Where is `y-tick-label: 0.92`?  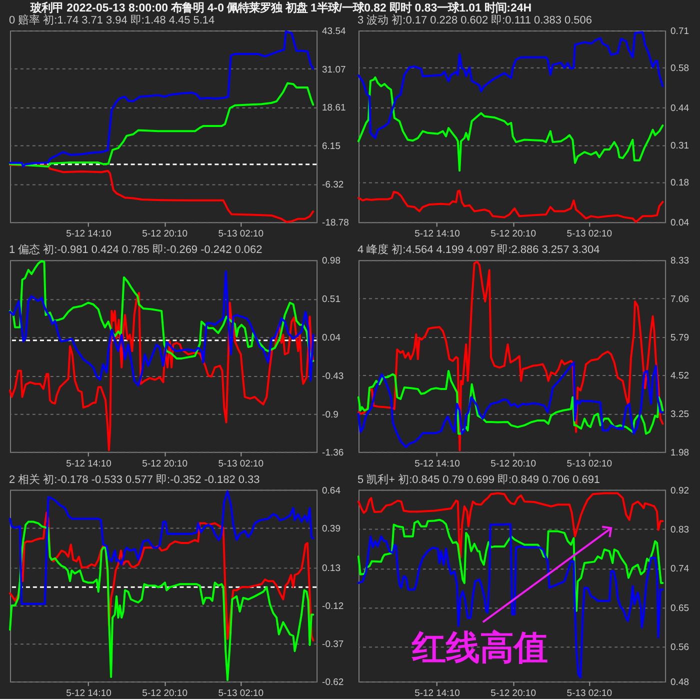 y-tick-label: 0.92 is located at coordinates (679, 490).